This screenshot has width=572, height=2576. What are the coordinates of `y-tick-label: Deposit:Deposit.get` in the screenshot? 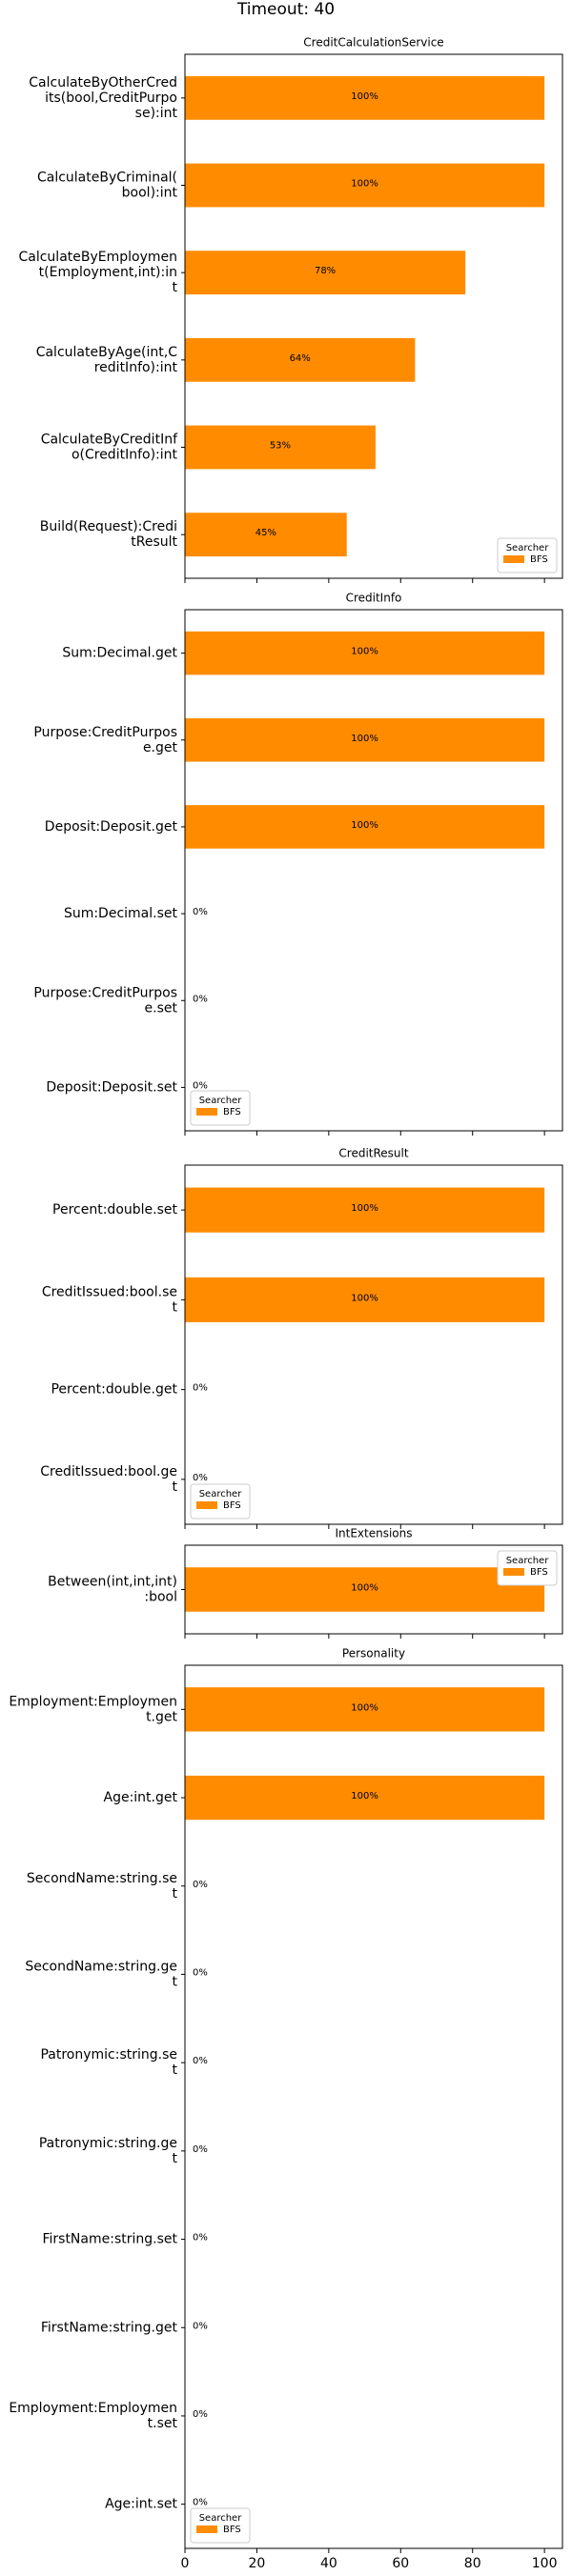 It's located at (111, 827).